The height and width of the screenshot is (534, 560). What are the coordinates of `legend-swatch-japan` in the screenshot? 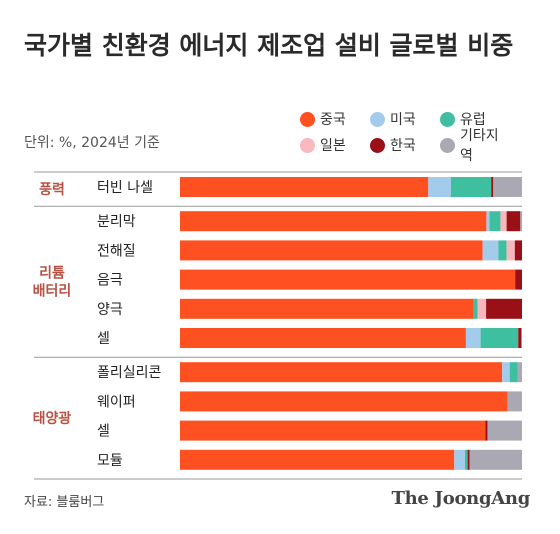 It's located at (307, 145).